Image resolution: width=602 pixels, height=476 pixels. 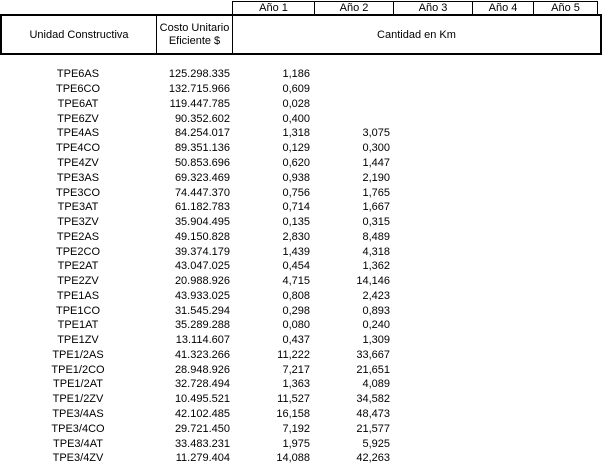 What do you see at coordinates (296, 369) in the screenshot?
I see `ano1-cell: 7,217` at bounding box center [296, 369].